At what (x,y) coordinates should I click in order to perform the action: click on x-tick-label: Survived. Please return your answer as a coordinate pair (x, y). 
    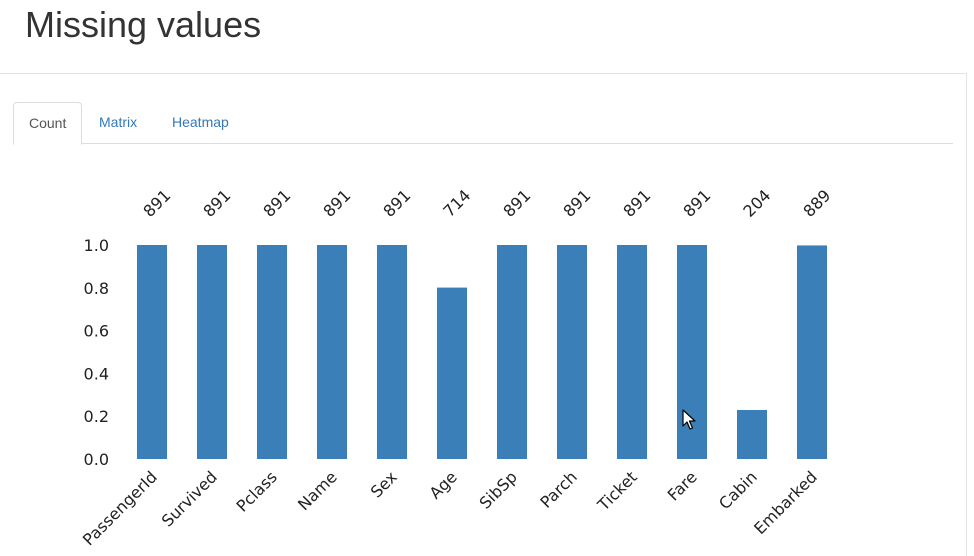
    Looking at the image, I should click on (189, 498).